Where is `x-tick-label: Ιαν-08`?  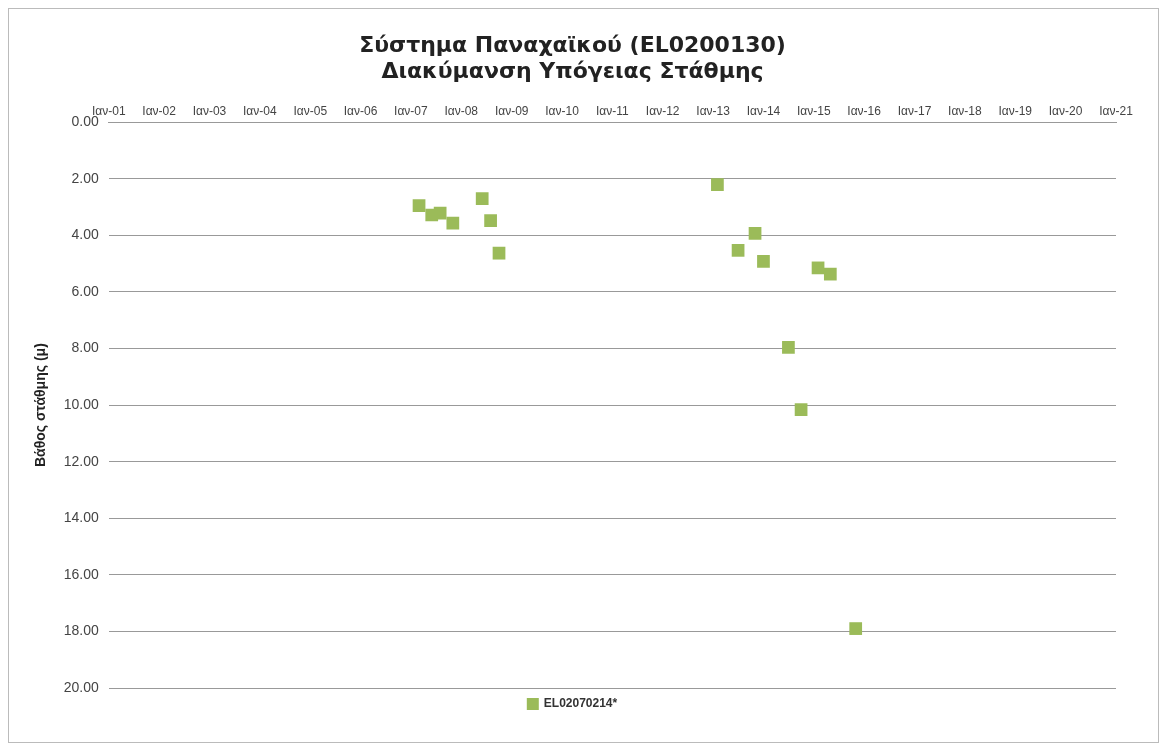
x-tick-label: Ιαν-08 is located at coordinates (461, 111).